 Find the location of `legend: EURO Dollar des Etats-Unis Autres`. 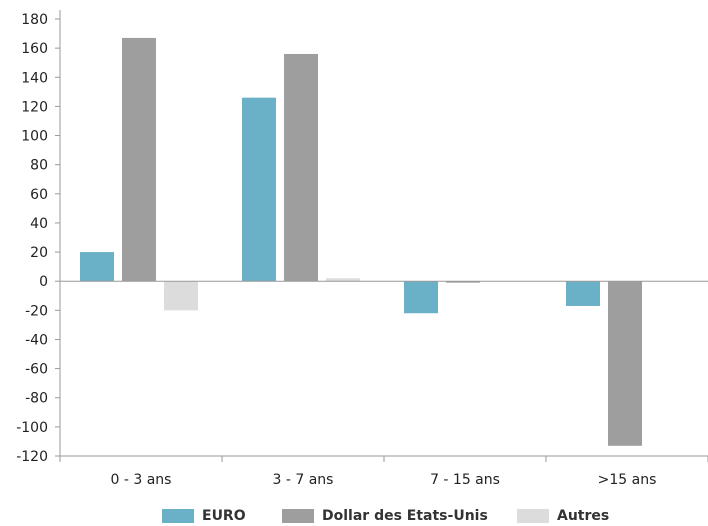

legend: EURO Dollar des Etats-Unis Autres is located at coordinates (354, 516).